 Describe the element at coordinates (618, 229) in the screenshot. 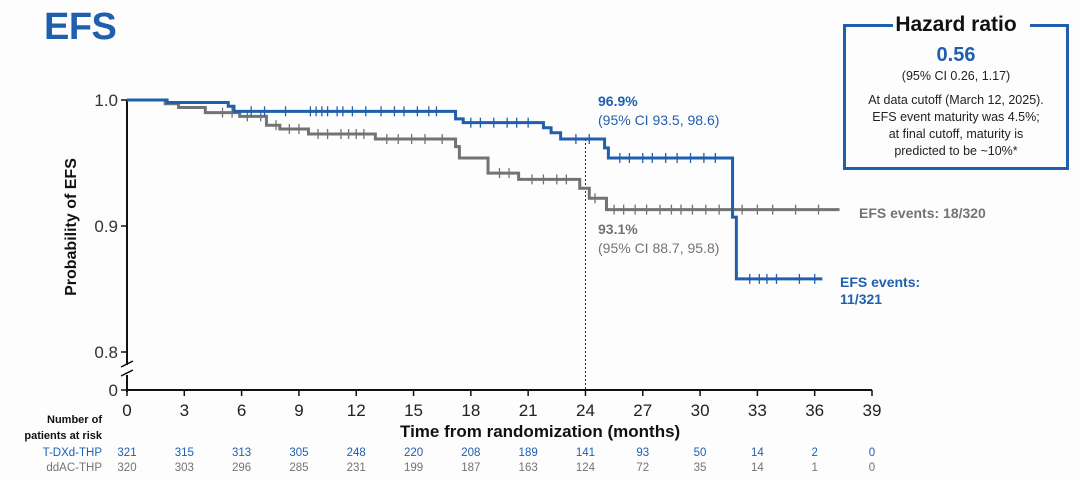

I see `ddac-annotation-value: 93.1%` at that location.